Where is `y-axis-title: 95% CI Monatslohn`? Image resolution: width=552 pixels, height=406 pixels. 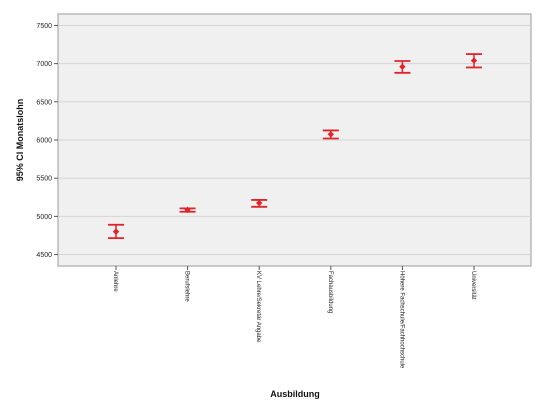 y-axis-title: 95% CI Monatslohn is located at coordinates (20, 140).